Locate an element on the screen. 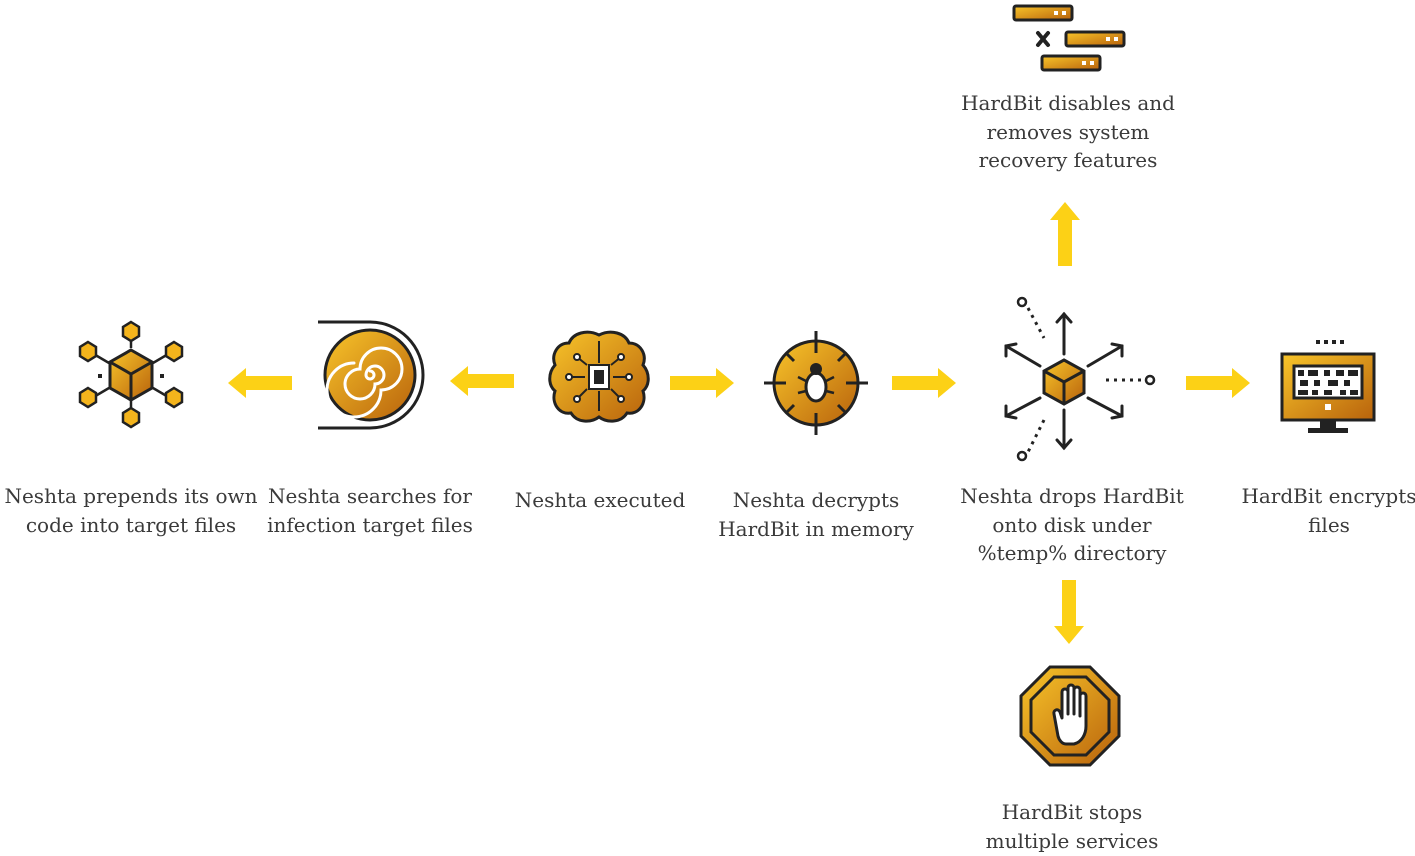  brain-chip-icon is located at coordinates (599, 376).